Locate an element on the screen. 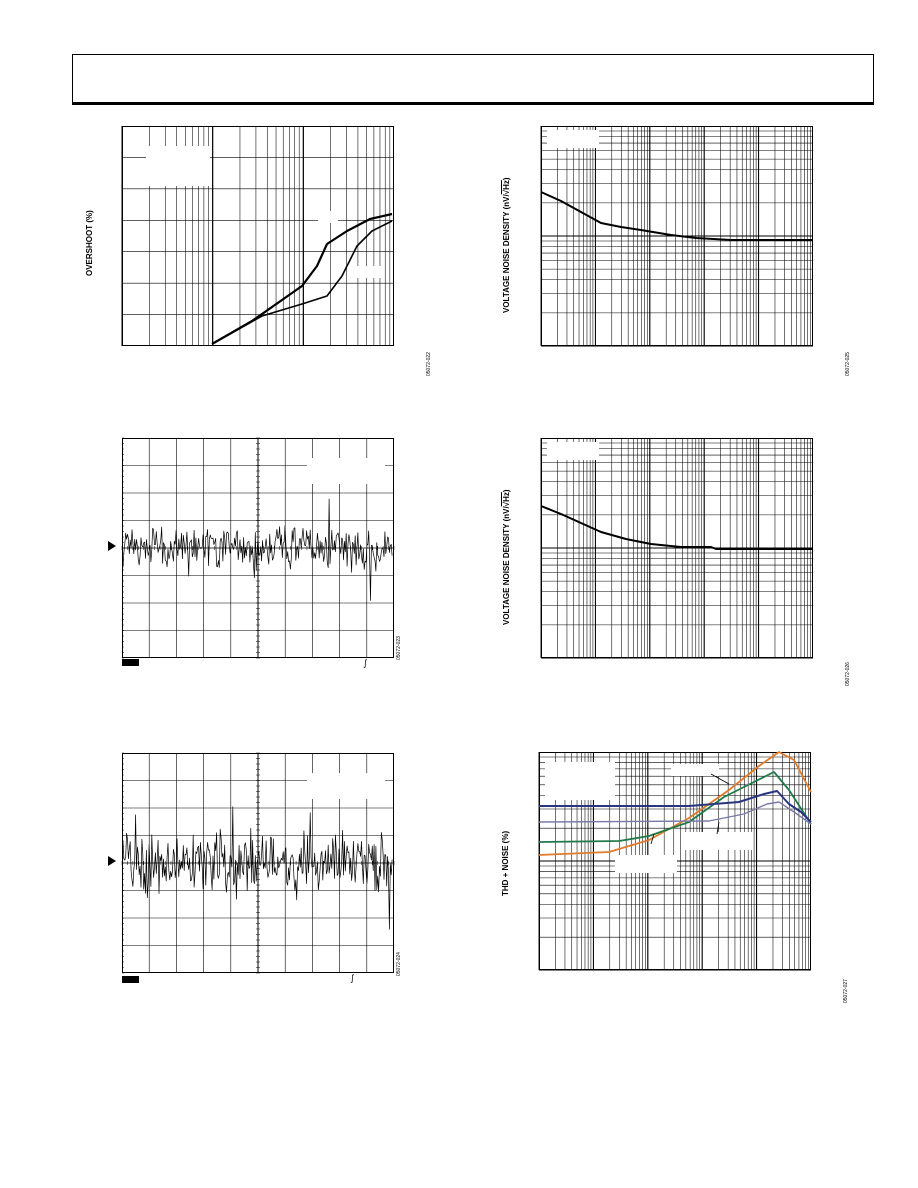 This screenshot has width=918, height=1188. noise-time-1-figure-number: 05072-023 is located at coordinates (399, 648).